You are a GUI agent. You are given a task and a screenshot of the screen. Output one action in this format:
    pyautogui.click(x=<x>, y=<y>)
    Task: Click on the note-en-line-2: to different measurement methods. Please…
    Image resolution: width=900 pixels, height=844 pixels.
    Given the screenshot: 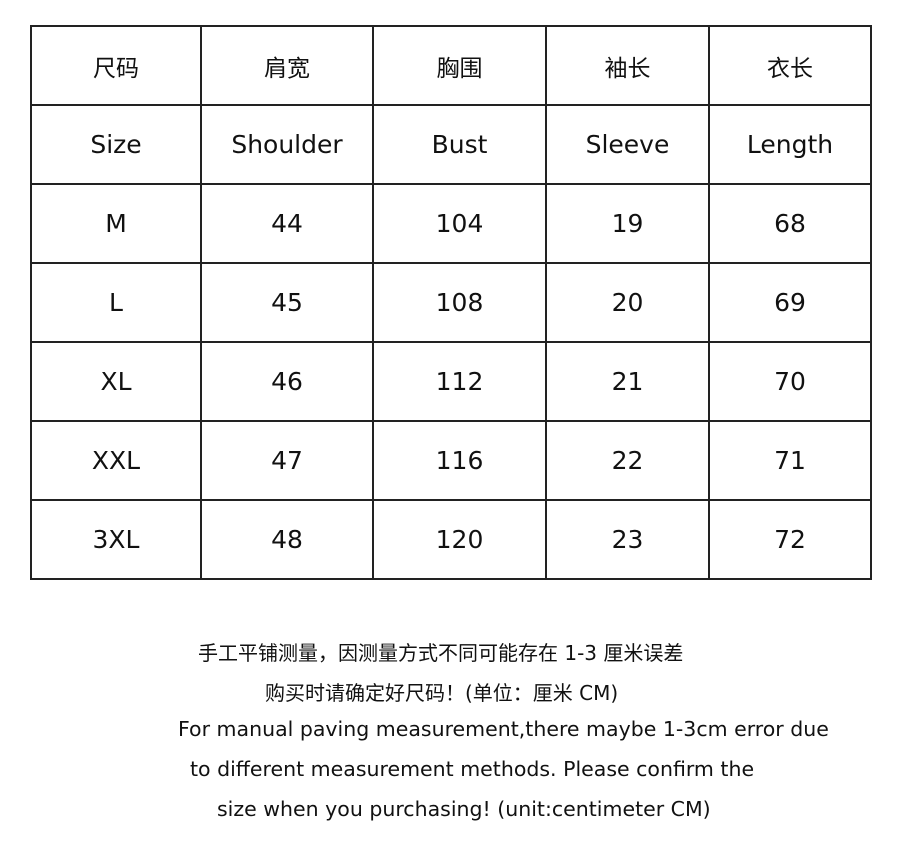 What is the action you would take?
    pyautogui.click(x=472, y=769)
    